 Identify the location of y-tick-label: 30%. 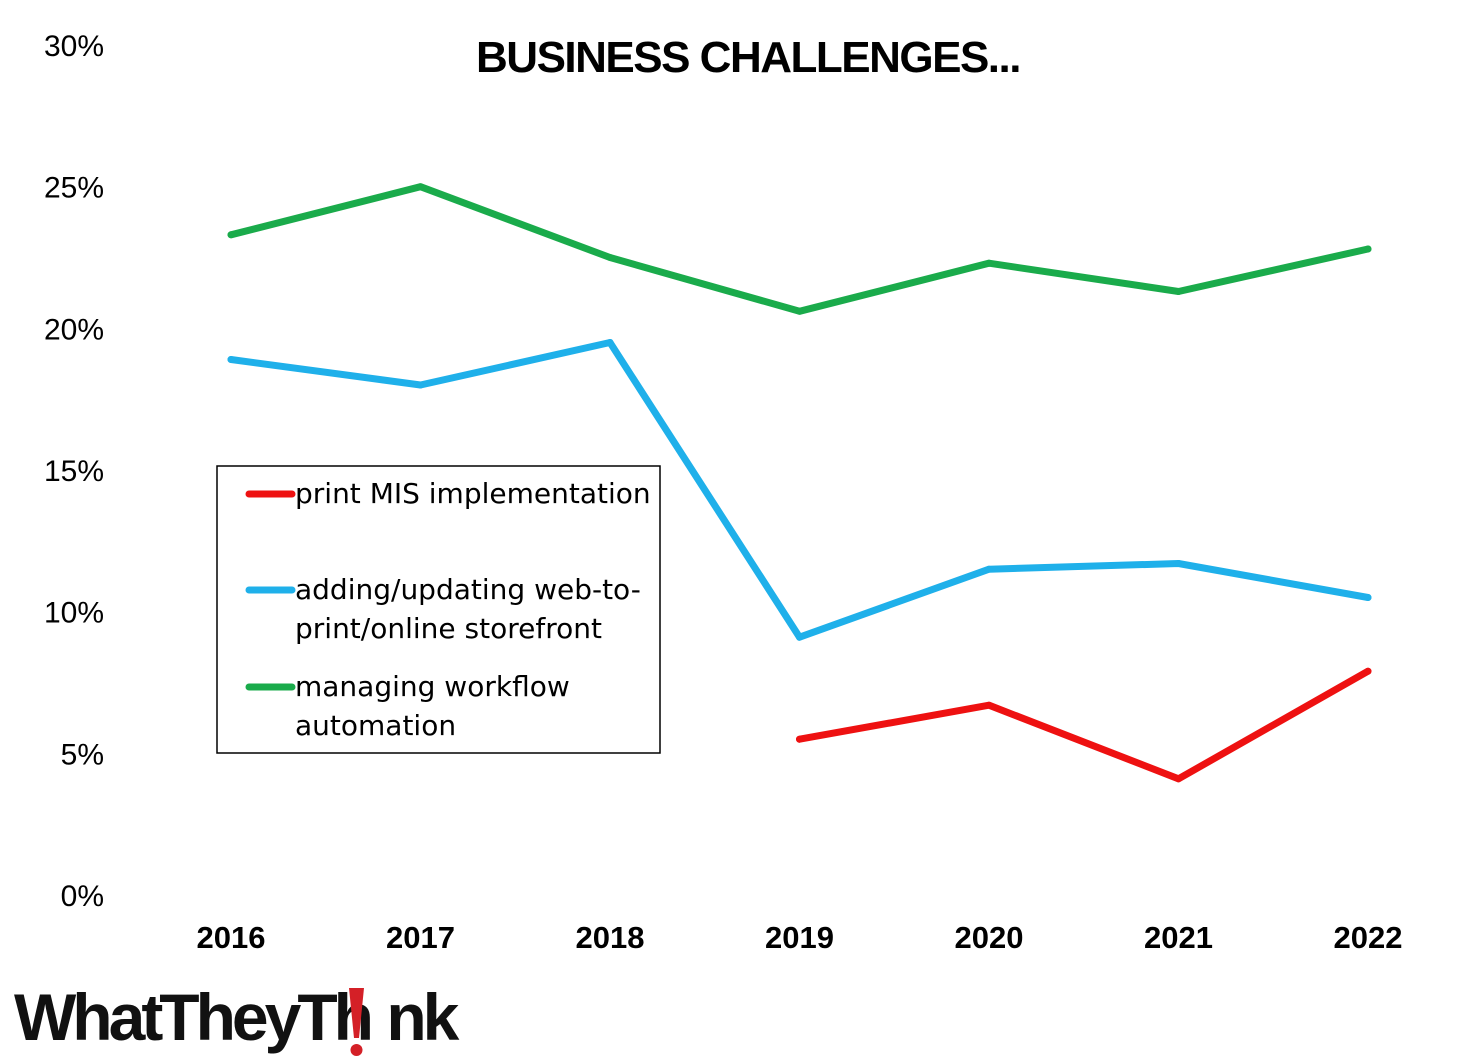
(74, 46).